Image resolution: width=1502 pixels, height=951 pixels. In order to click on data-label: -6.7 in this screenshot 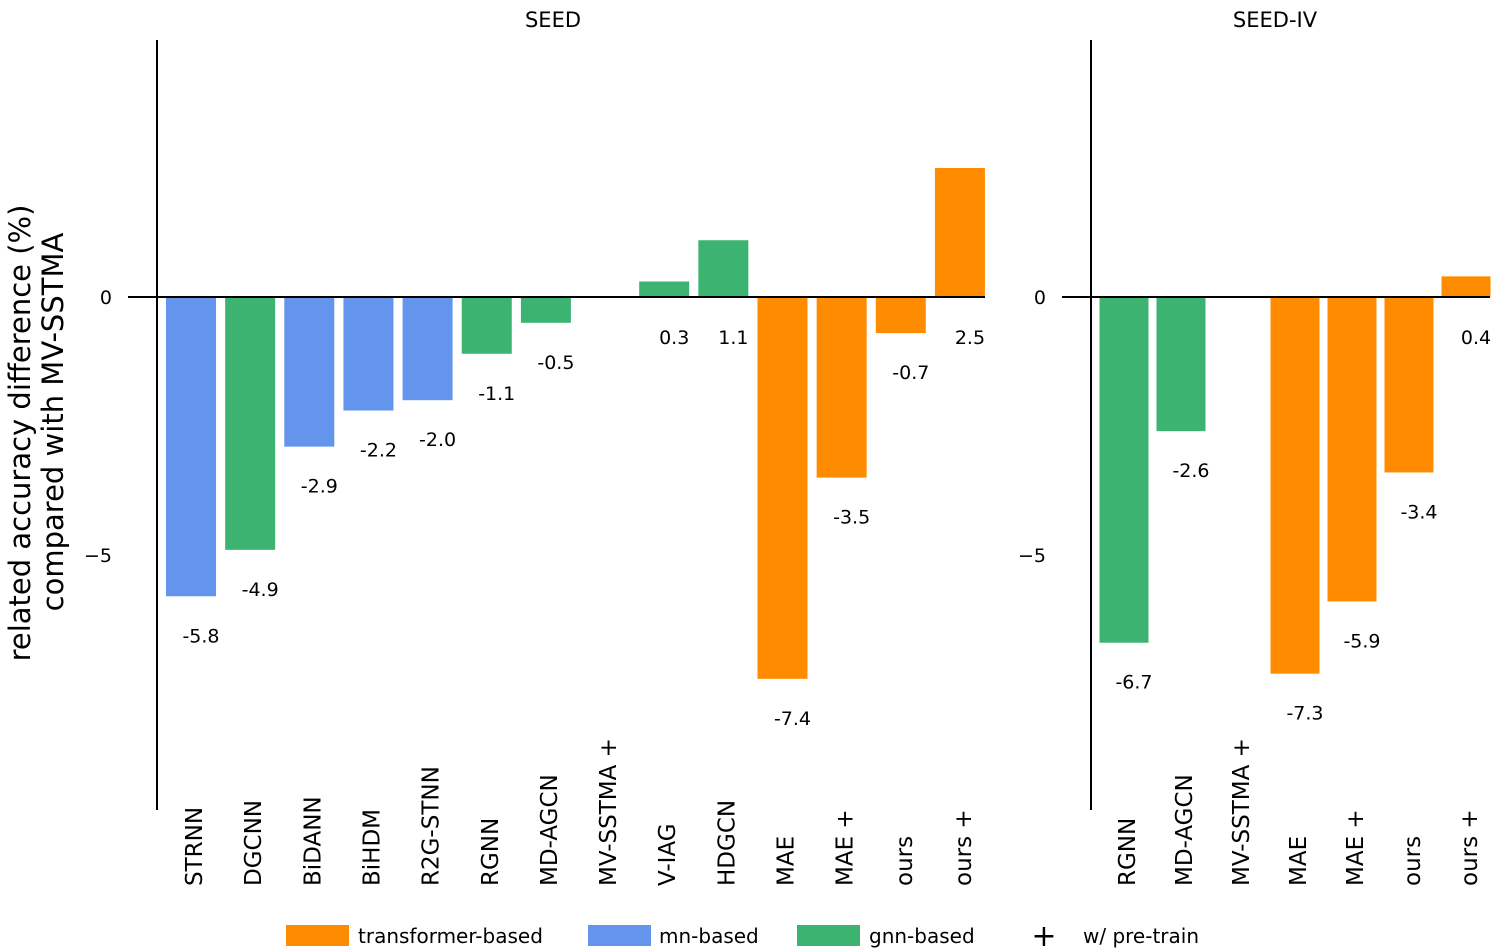, I will do `click(1133, 683)`.